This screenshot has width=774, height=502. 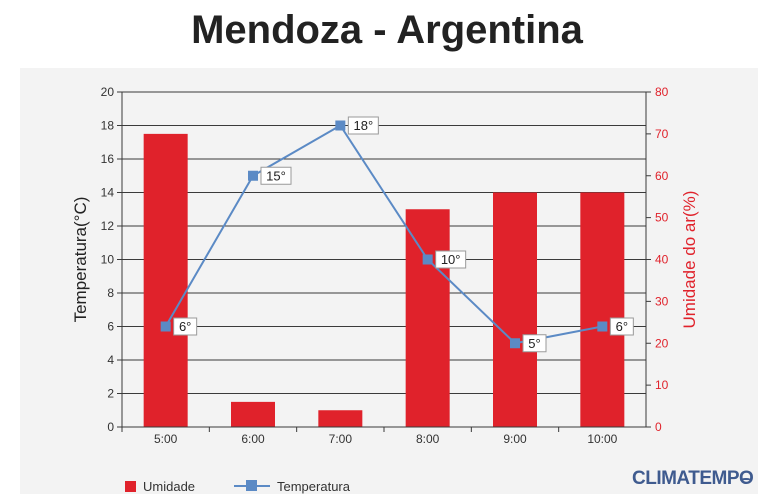 I want to click on y2-tick-label: 30, so click(x=662, y=301).